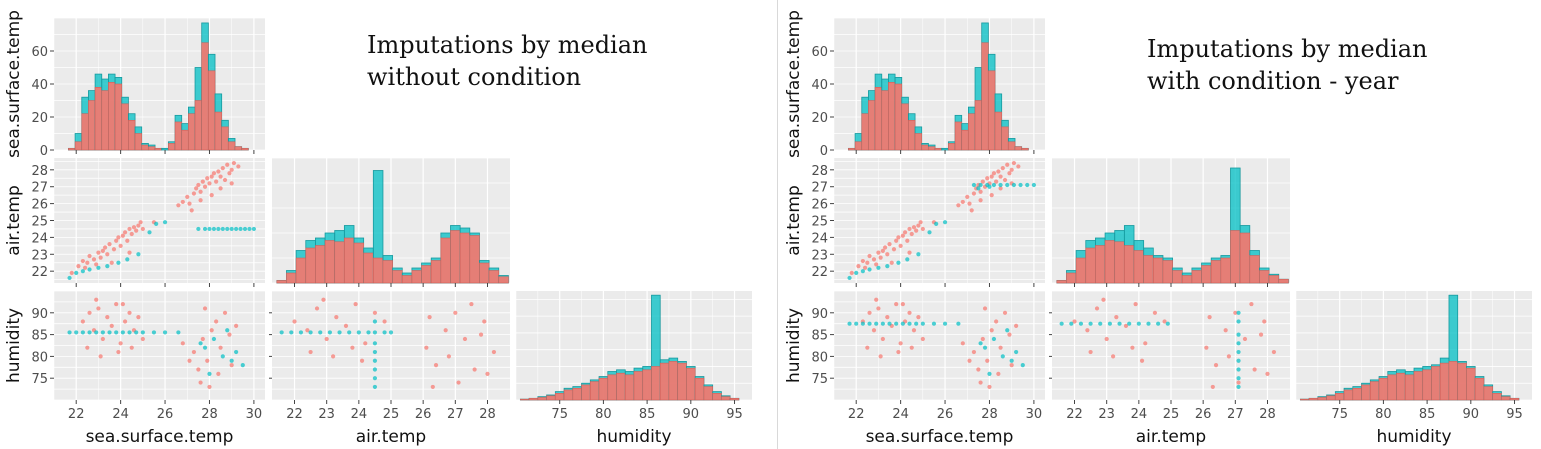  What do you see at coordinates (819, 336) in the screenshot?
I see `y-tick-label: 85` at bounding box center [819, 336].